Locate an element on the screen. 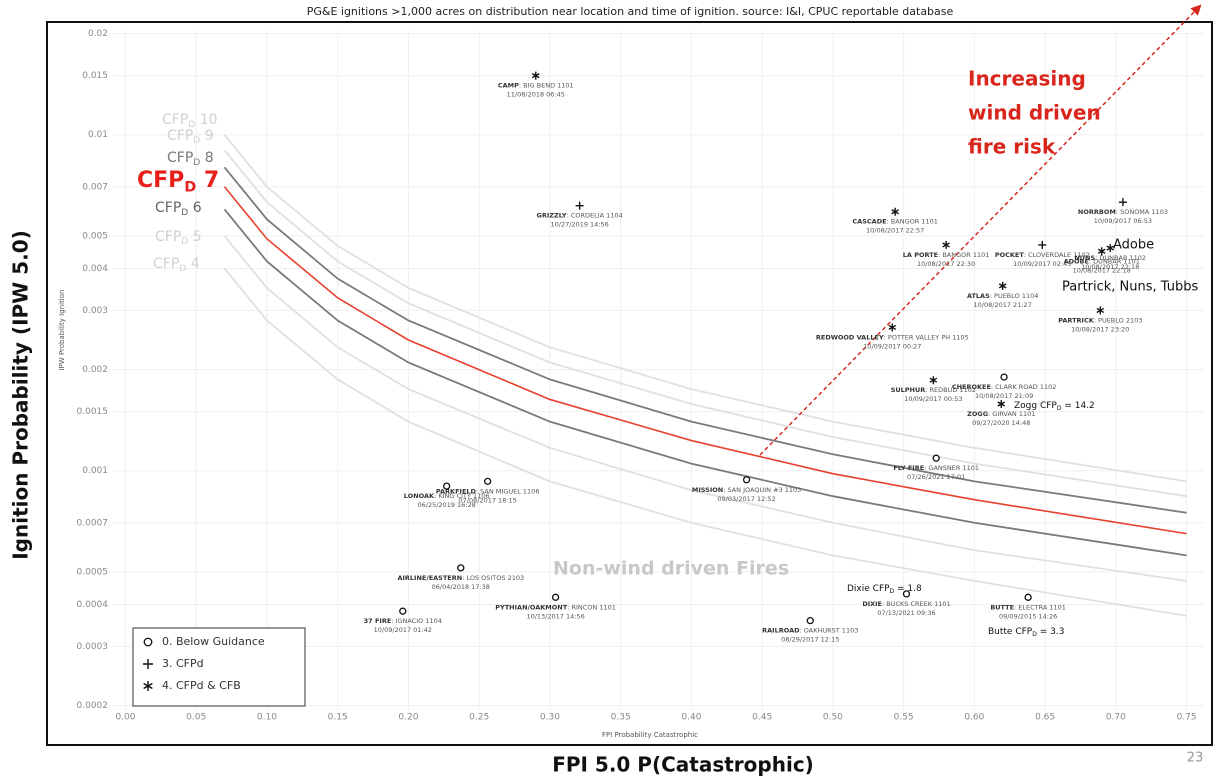  point-name: PARKFIELD is located at coordinates (456, 491).